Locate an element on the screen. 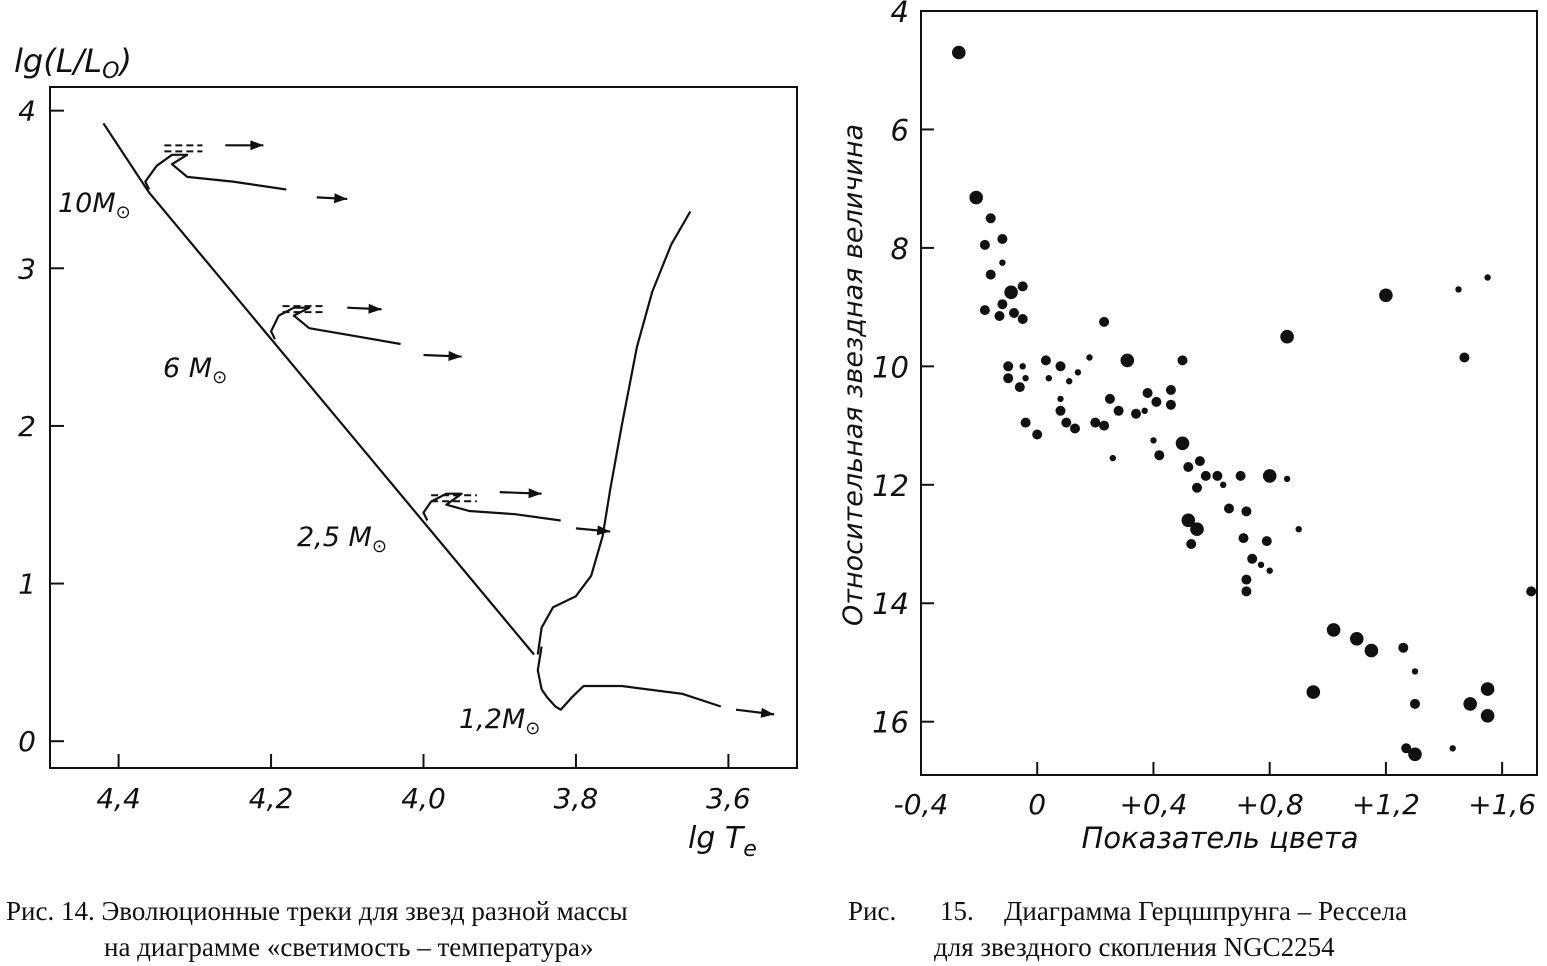 This screenshot has height=966, width=1547. mass-label-1-2: 1,2M⊙ is located at coordinates (499, 721).